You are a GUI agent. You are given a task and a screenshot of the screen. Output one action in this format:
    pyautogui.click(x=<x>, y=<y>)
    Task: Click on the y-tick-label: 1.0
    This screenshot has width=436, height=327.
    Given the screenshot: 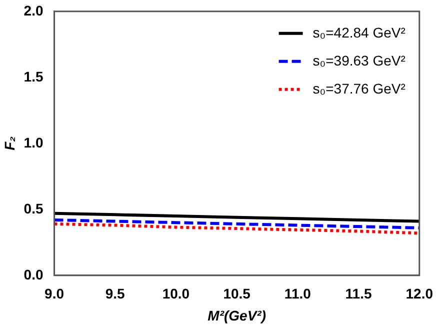 What is the action you would take?
    pyautogui.click(x=34, y=142)
    